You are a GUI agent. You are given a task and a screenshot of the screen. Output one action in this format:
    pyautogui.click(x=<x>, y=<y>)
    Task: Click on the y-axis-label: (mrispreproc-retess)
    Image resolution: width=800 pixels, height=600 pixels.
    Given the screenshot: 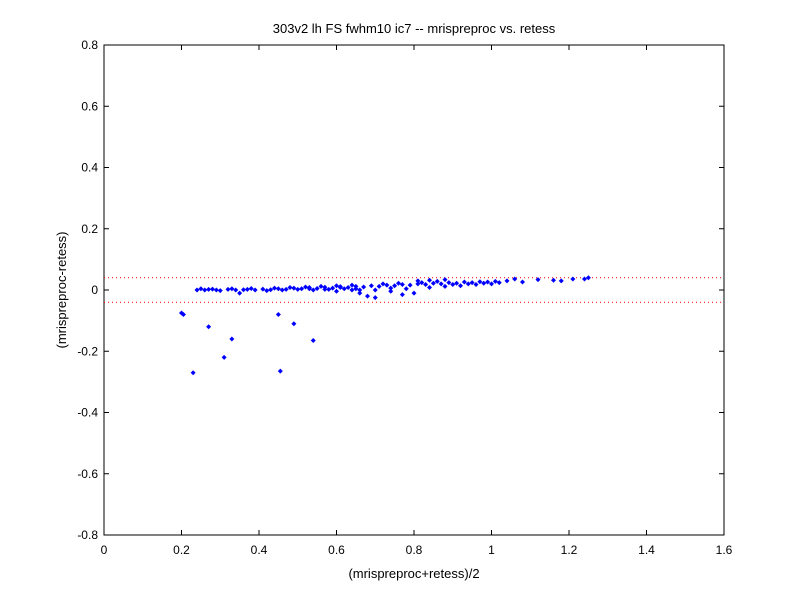 What is the action you would take?
    pyautogui.click(x=61, y=289)
    